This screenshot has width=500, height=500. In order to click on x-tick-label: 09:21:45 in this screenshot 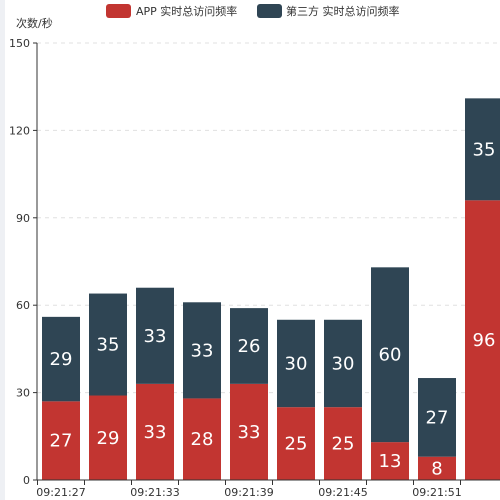, I will do `click(342, 492)`.